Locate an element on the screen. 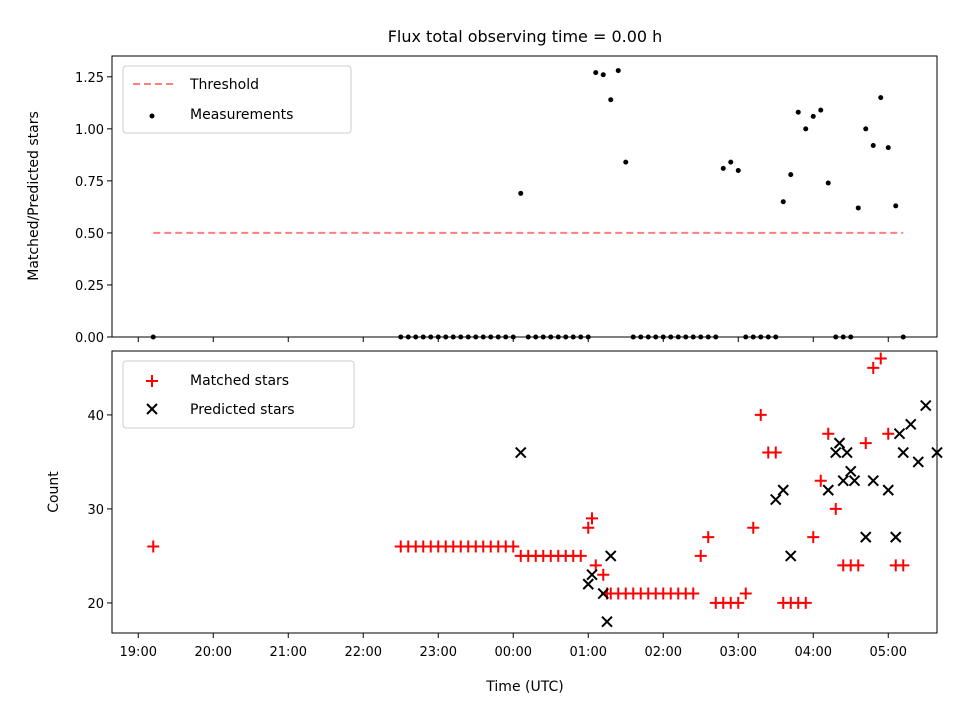  x-axis-label: Time (UTC) is located at coordinates (524, 687).